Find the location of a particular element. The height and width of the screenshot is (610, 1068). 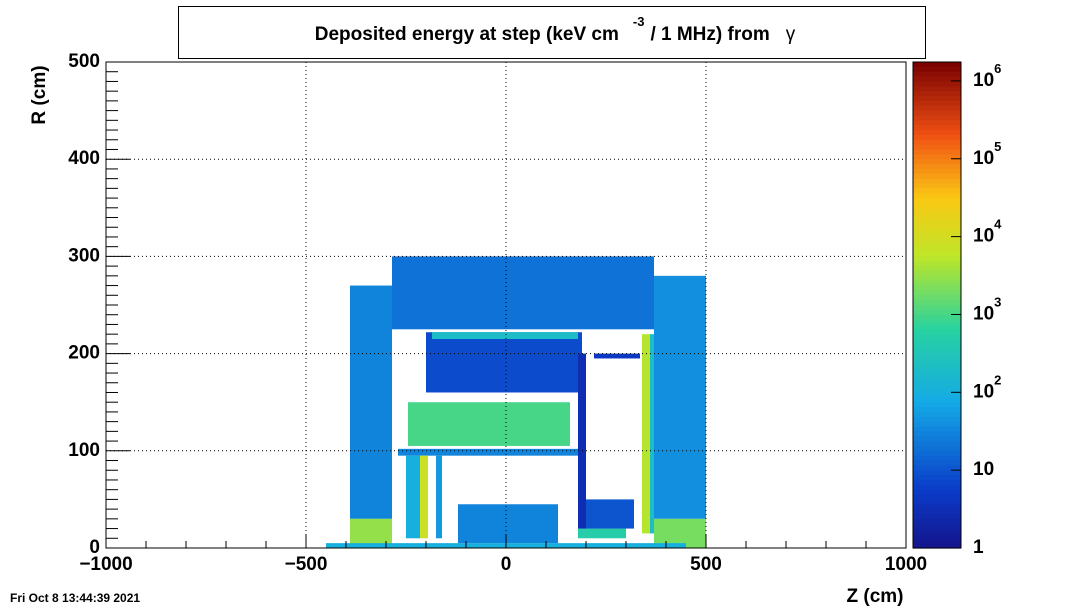

colorbar-tick-exp: 5 is located at coordinates (997, 146).